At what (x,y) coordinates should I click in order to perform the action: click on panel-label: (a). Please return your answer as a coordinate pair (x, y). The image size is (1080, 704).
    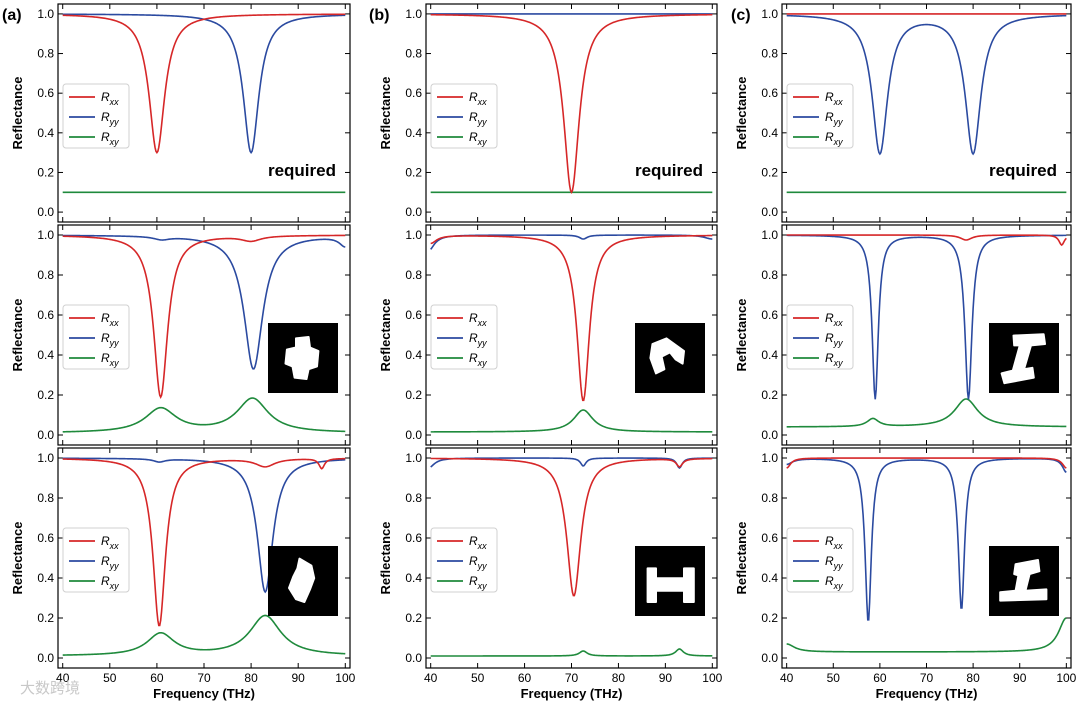
    Looking at the image, I should click on (12, 15).